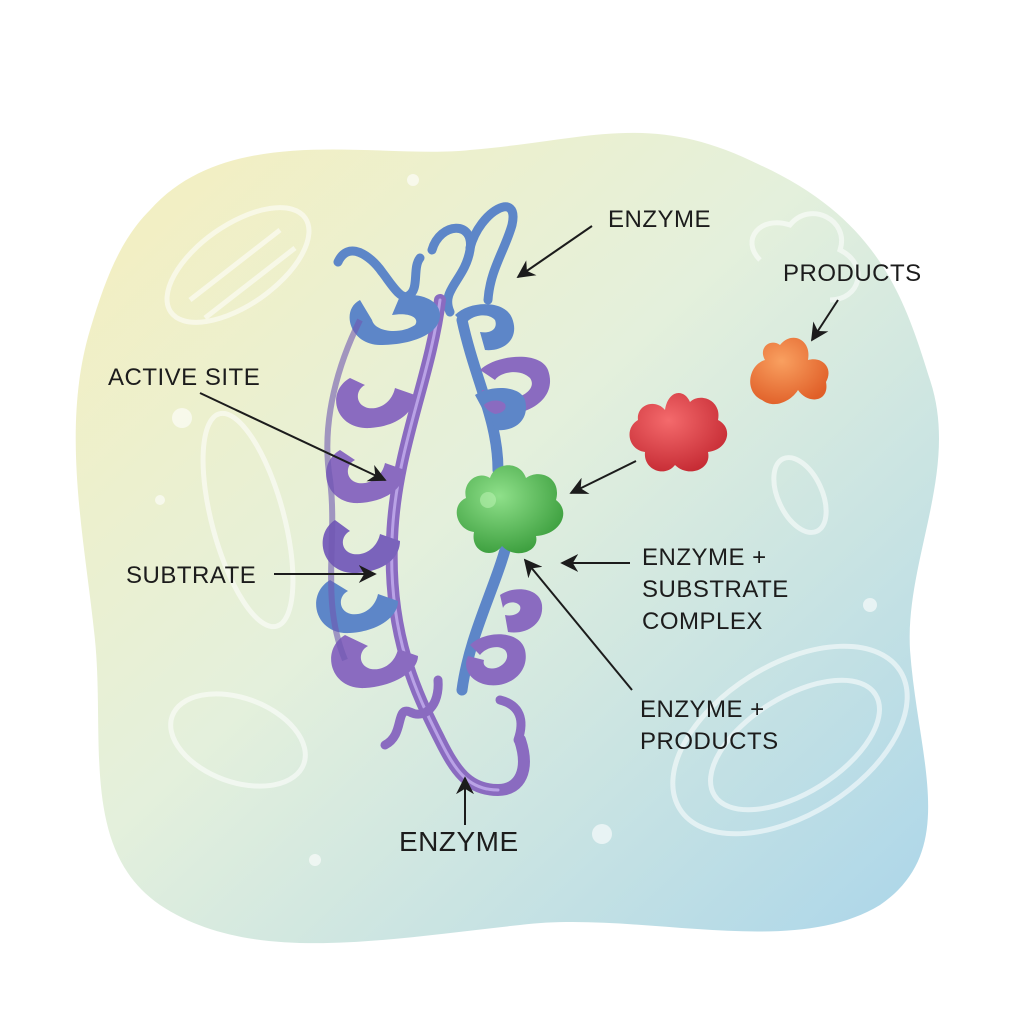  Describe the element at coordinates (411, 712) in the screenshot. I see `bottom-loop-left` at that location.